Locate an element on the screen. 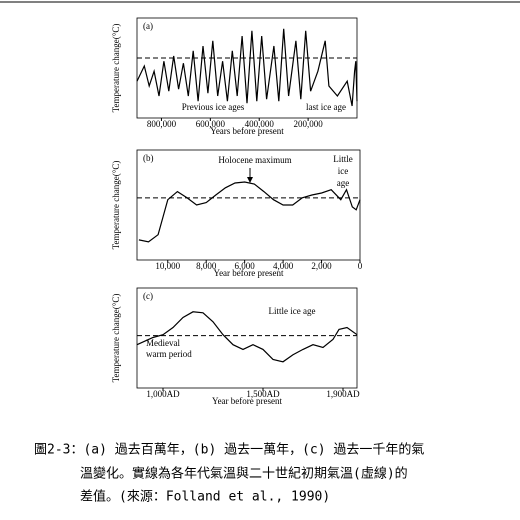 Image resolution: width=520 pixels, height=520 pixels. x-tick-label: 600,000 is located at coordinates (211, 124).